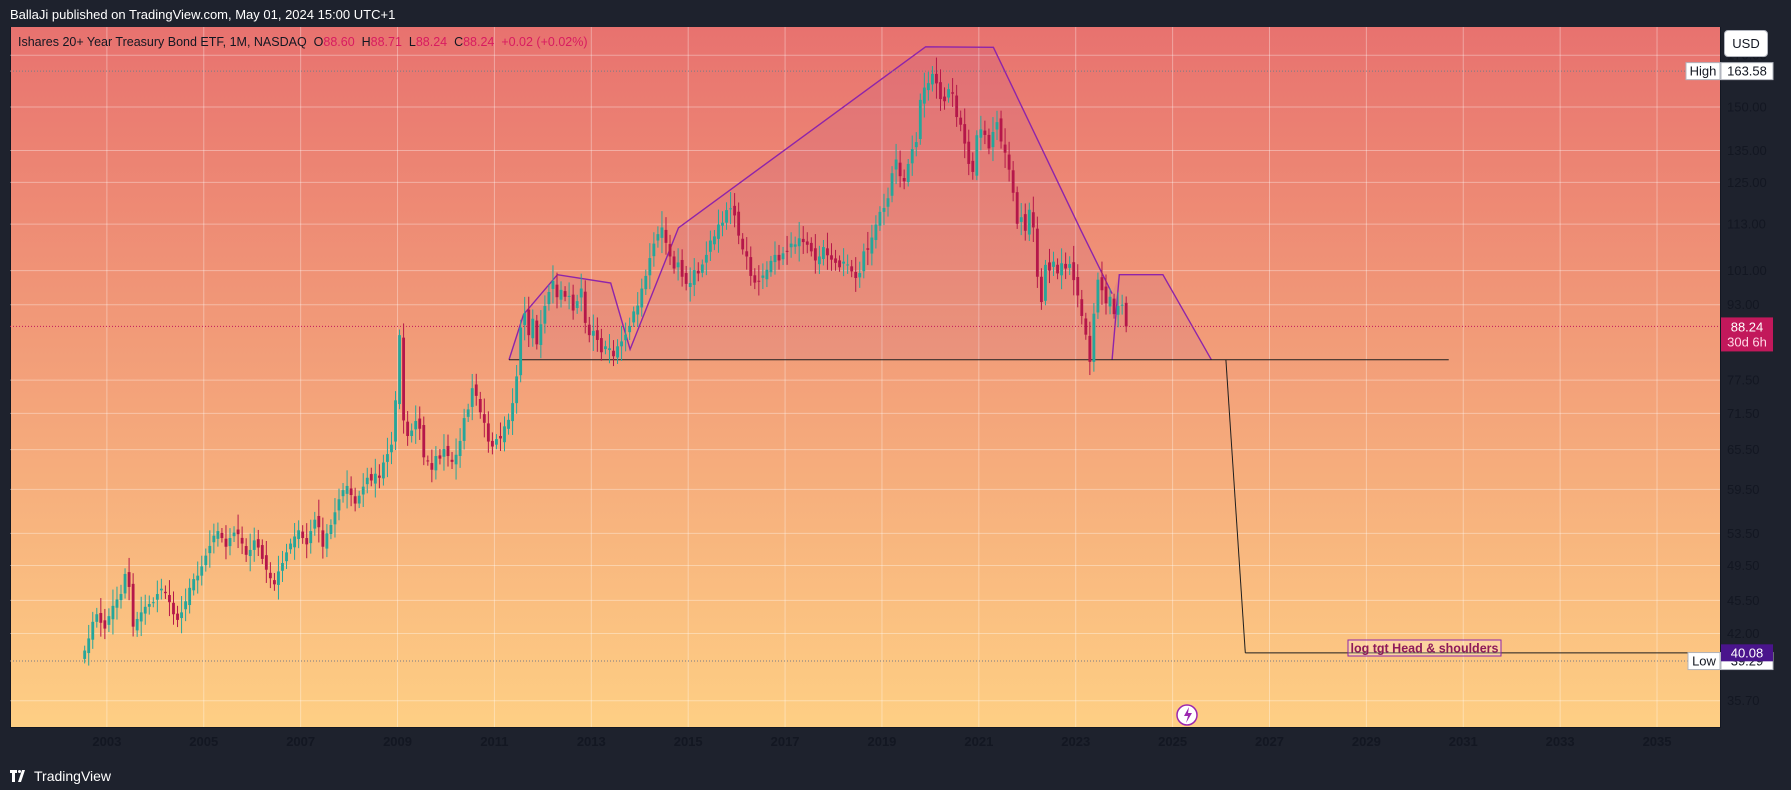  Describe the element at coordinates (1235, 506) in the screenshot. I see `target-projection-line` at that location.